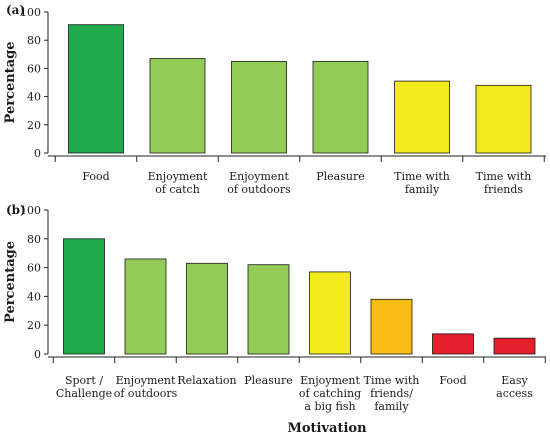 This screenshot has height=442, width=550. I want to click on category-label: of catching, so click(330, 393).